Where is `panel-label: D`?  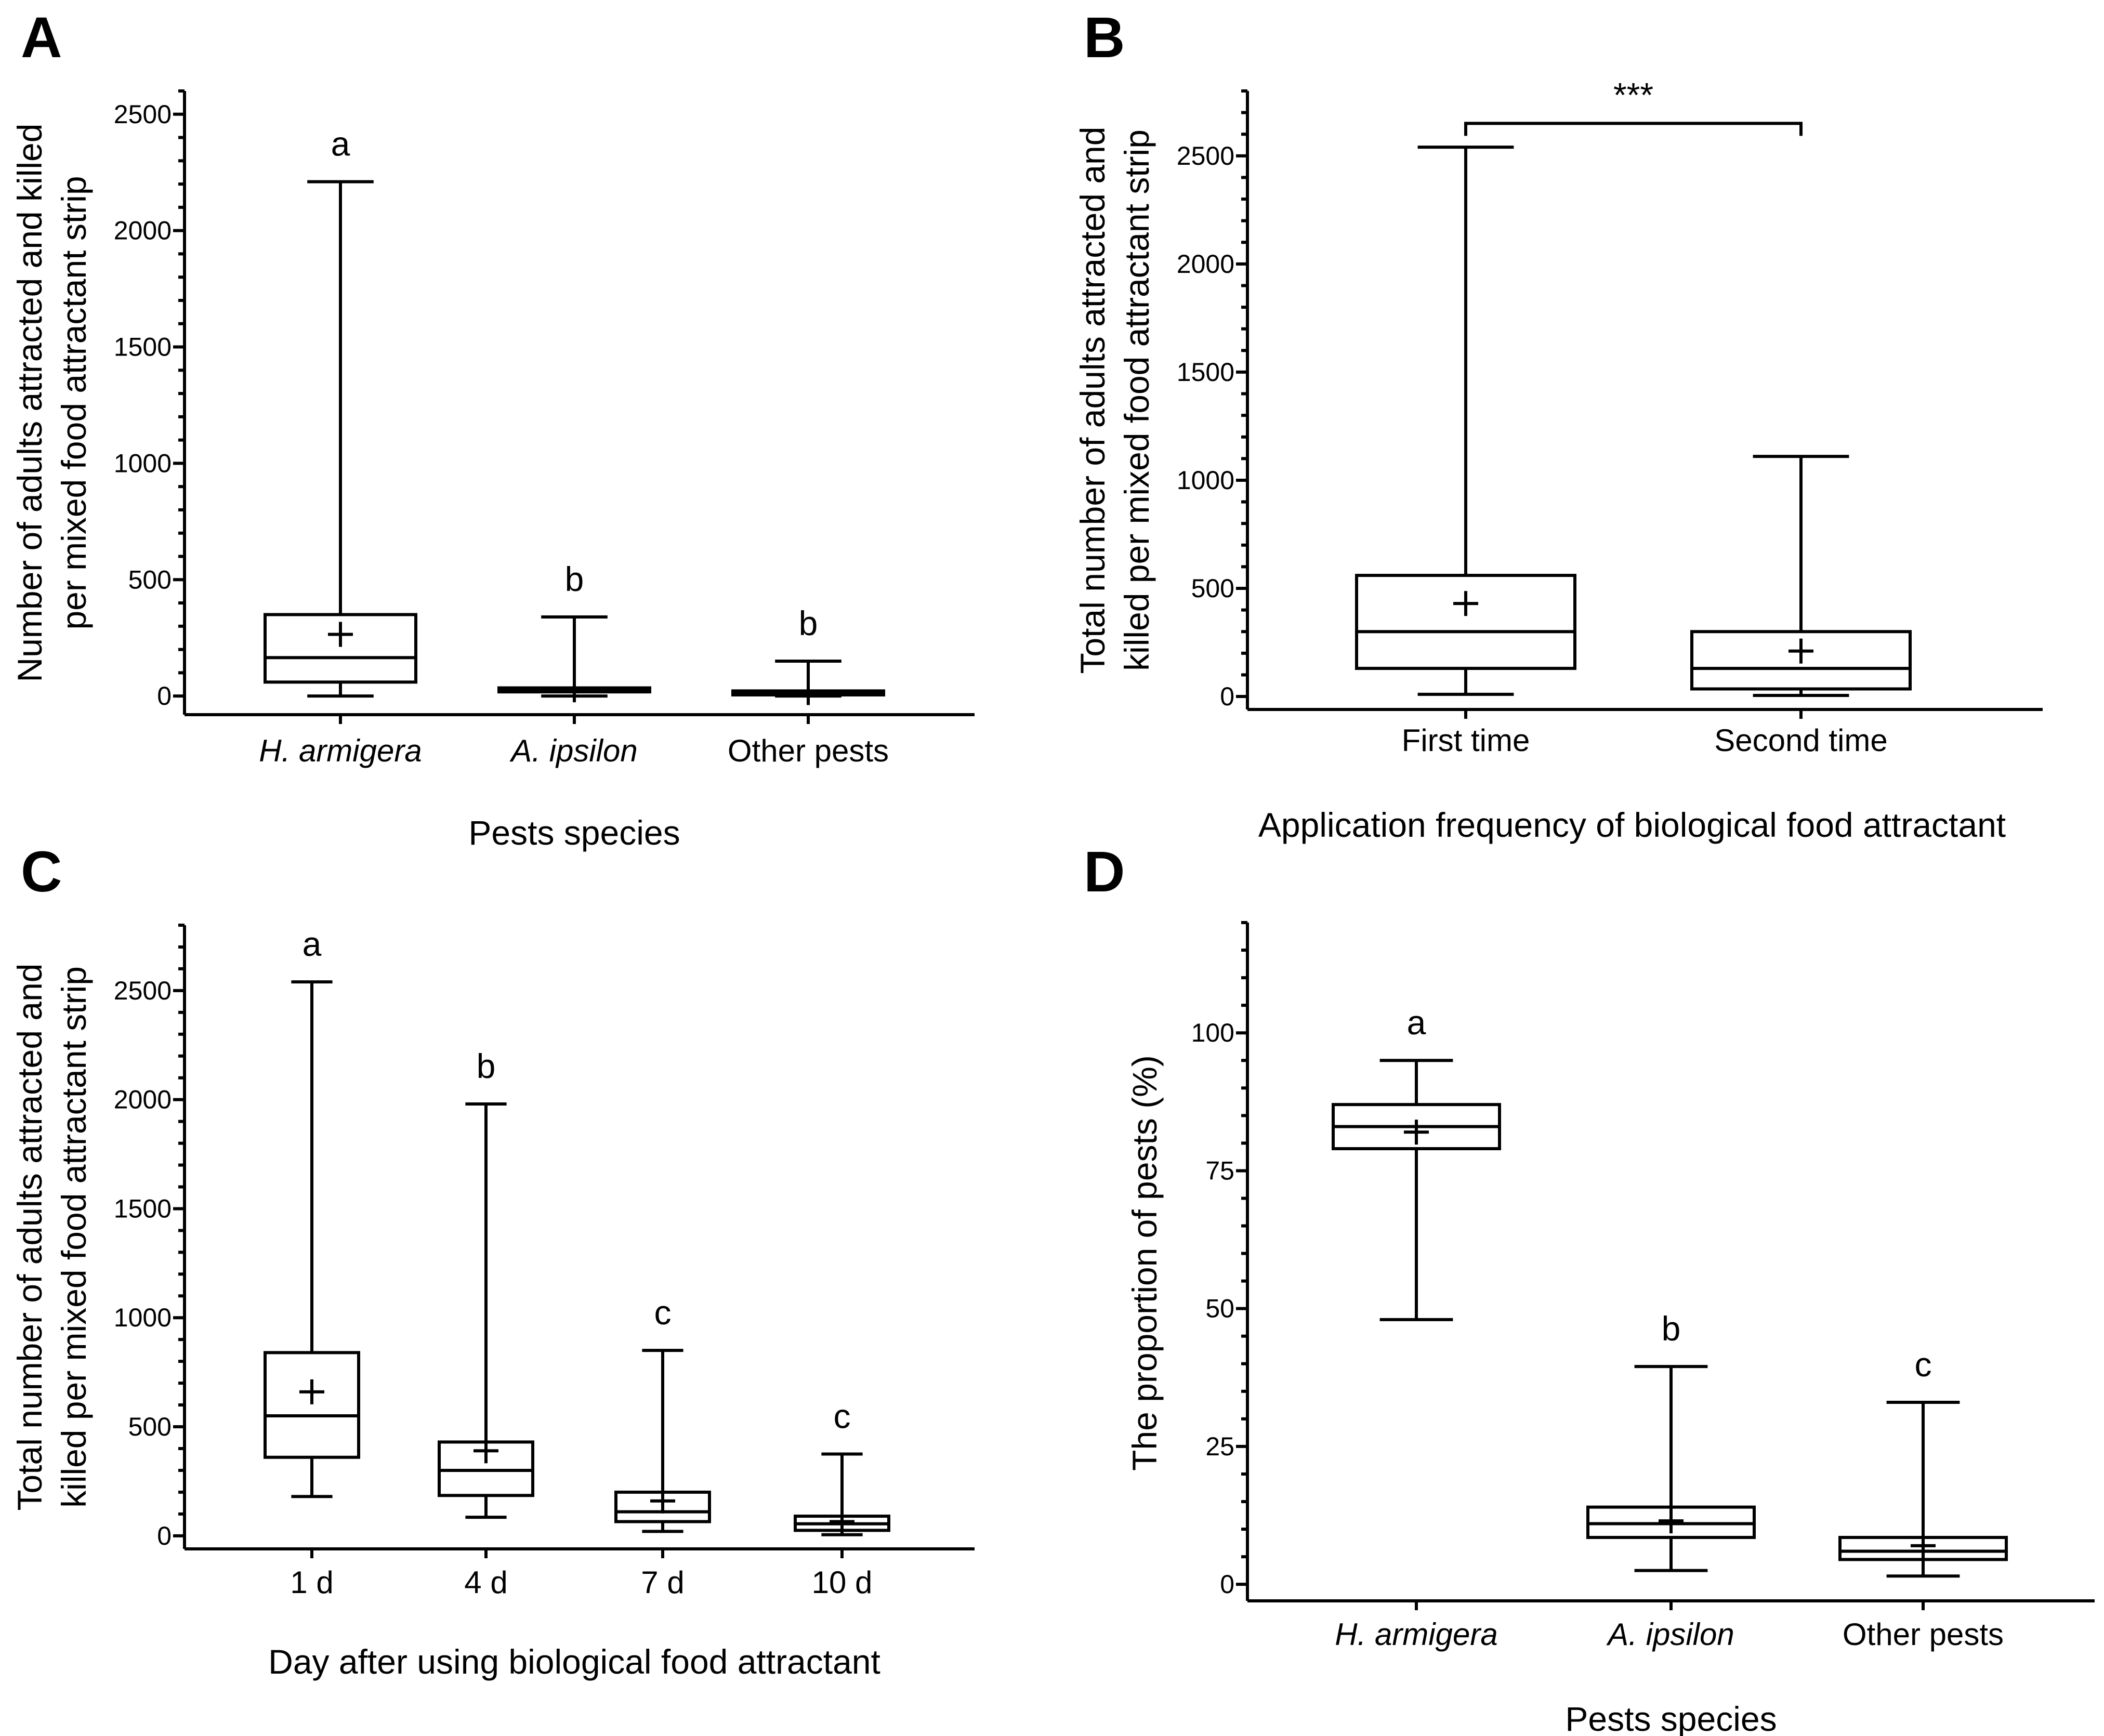 panel-label: D is located at coordinates (1104, 872).